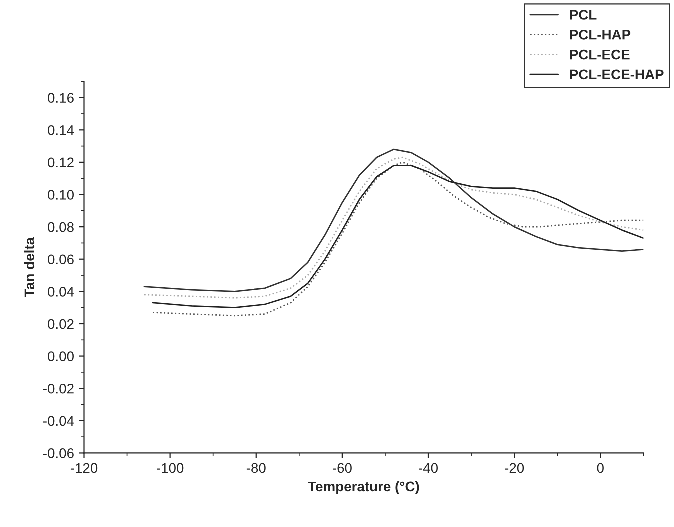 The height and width of the screenshot is (527, 674). What do you see at coordinates (600, 35) in the screenshot?
I see `legend-label: PCL-HAP` at bounding box center [600, 35].